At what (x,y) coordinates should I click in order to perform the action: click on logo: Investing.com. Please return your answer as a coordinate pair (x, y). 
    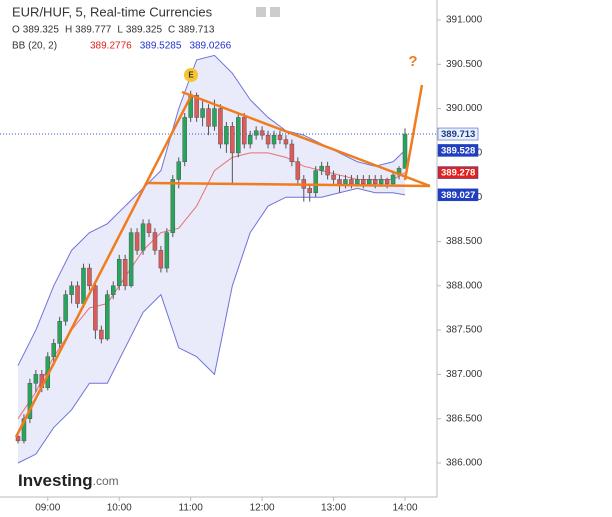
    Looking at the image, I should click on (68, 480).